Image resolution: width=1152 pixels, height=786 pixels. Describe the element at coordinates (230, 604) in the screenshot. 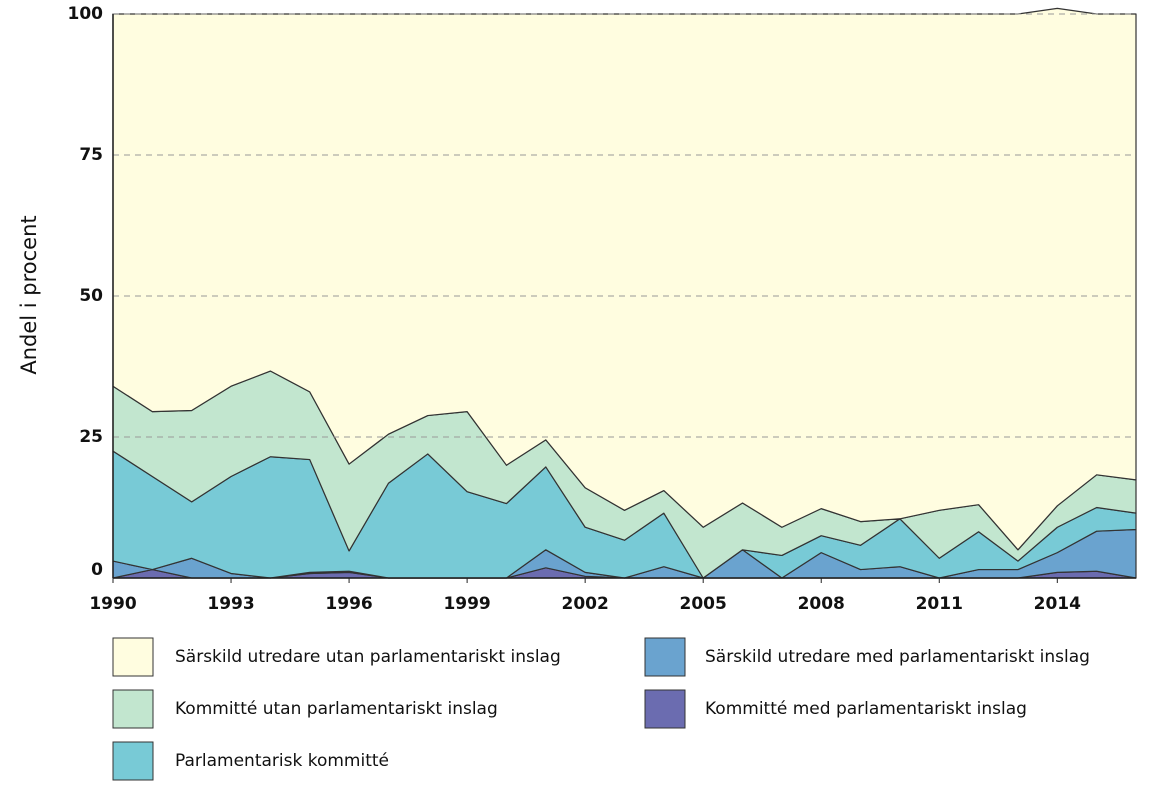

I see `x-tick-label: 1993` at that location.